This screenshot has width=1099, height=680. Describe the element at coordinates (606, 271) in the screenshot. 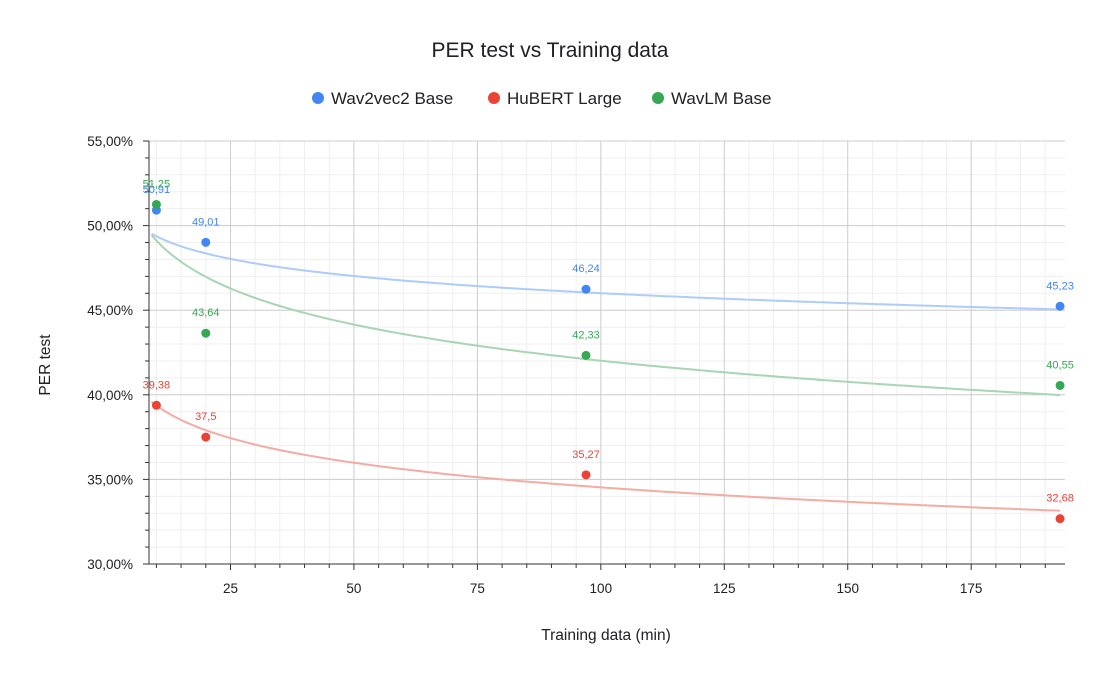

I see `trendline-wav2vec2` at that location.